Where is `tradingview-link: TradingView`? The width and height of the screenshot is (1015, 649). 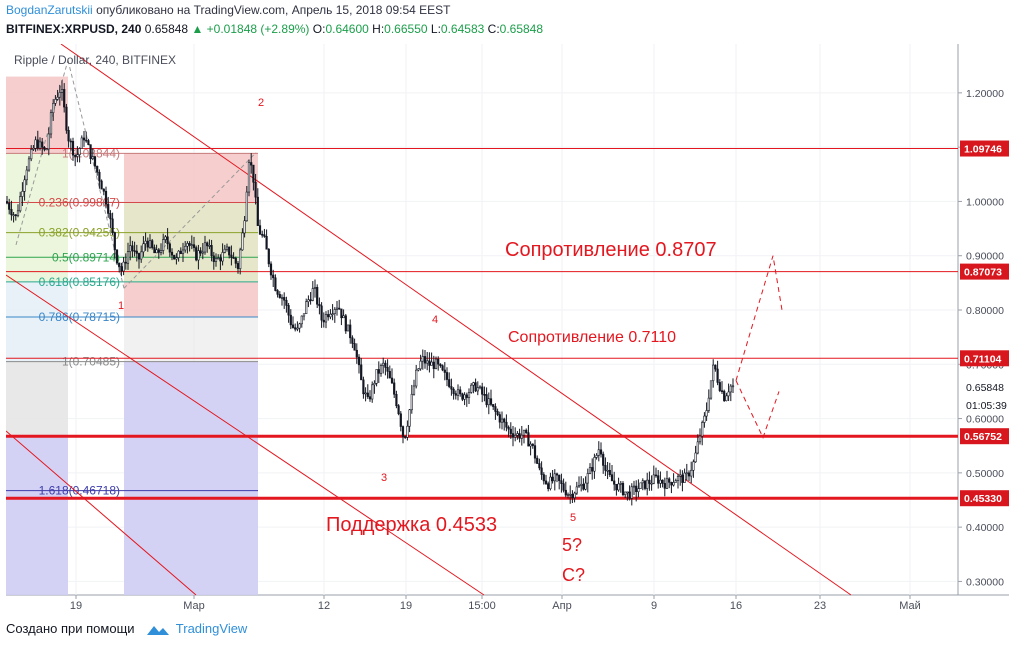
tradingview-link: TradingView is located at coordinates (211, 628).